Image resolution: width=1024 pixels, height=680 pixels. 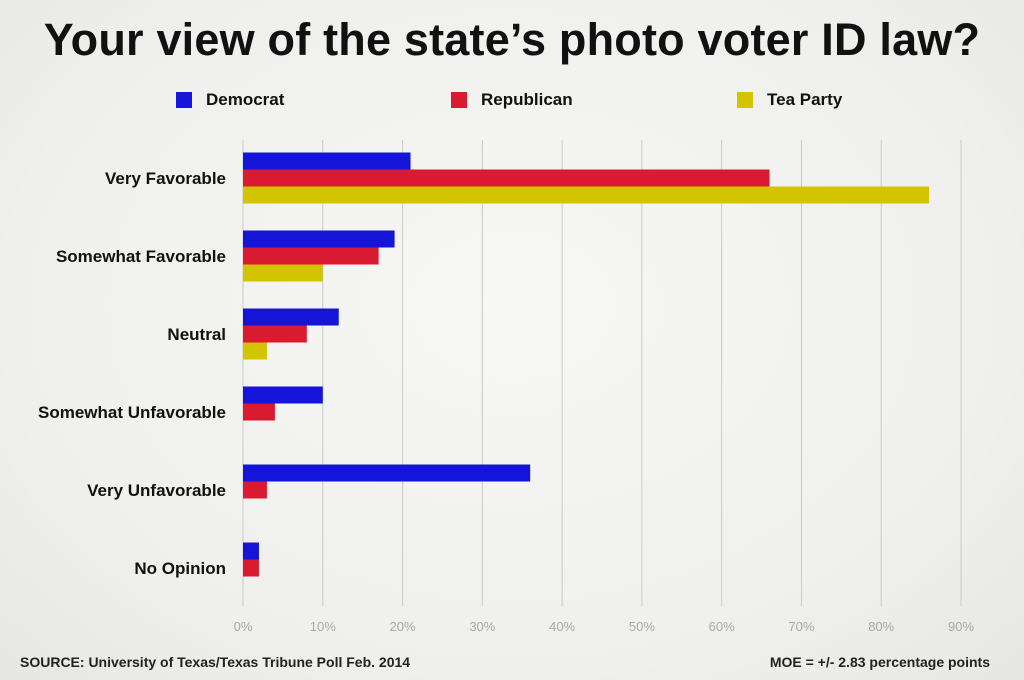 I want to click on x-tick-label: 30%, so click(x=482, y=626).